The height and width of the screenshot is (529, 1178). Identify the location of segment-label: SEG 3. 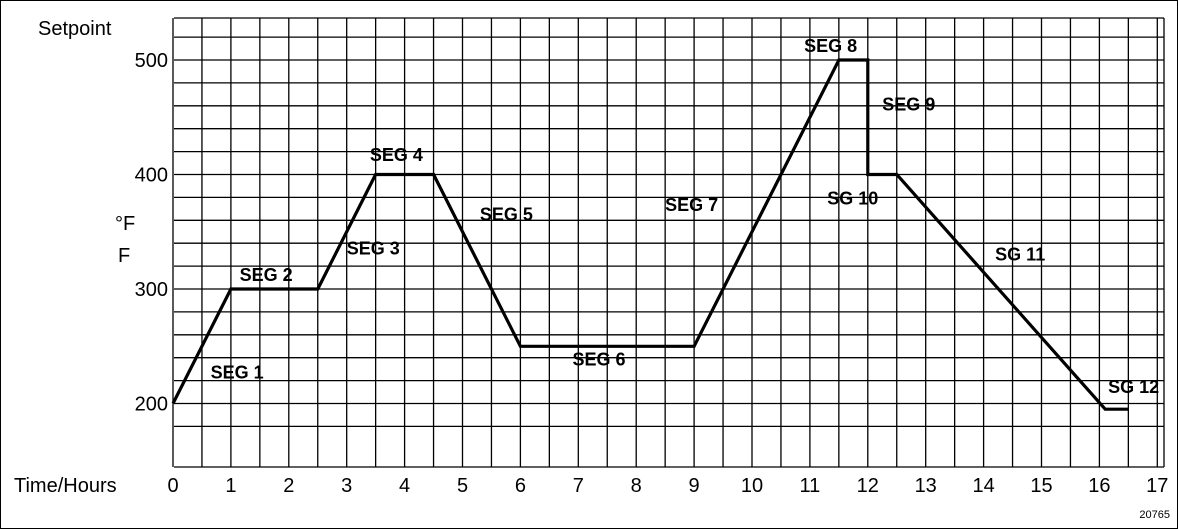
(373, 249).